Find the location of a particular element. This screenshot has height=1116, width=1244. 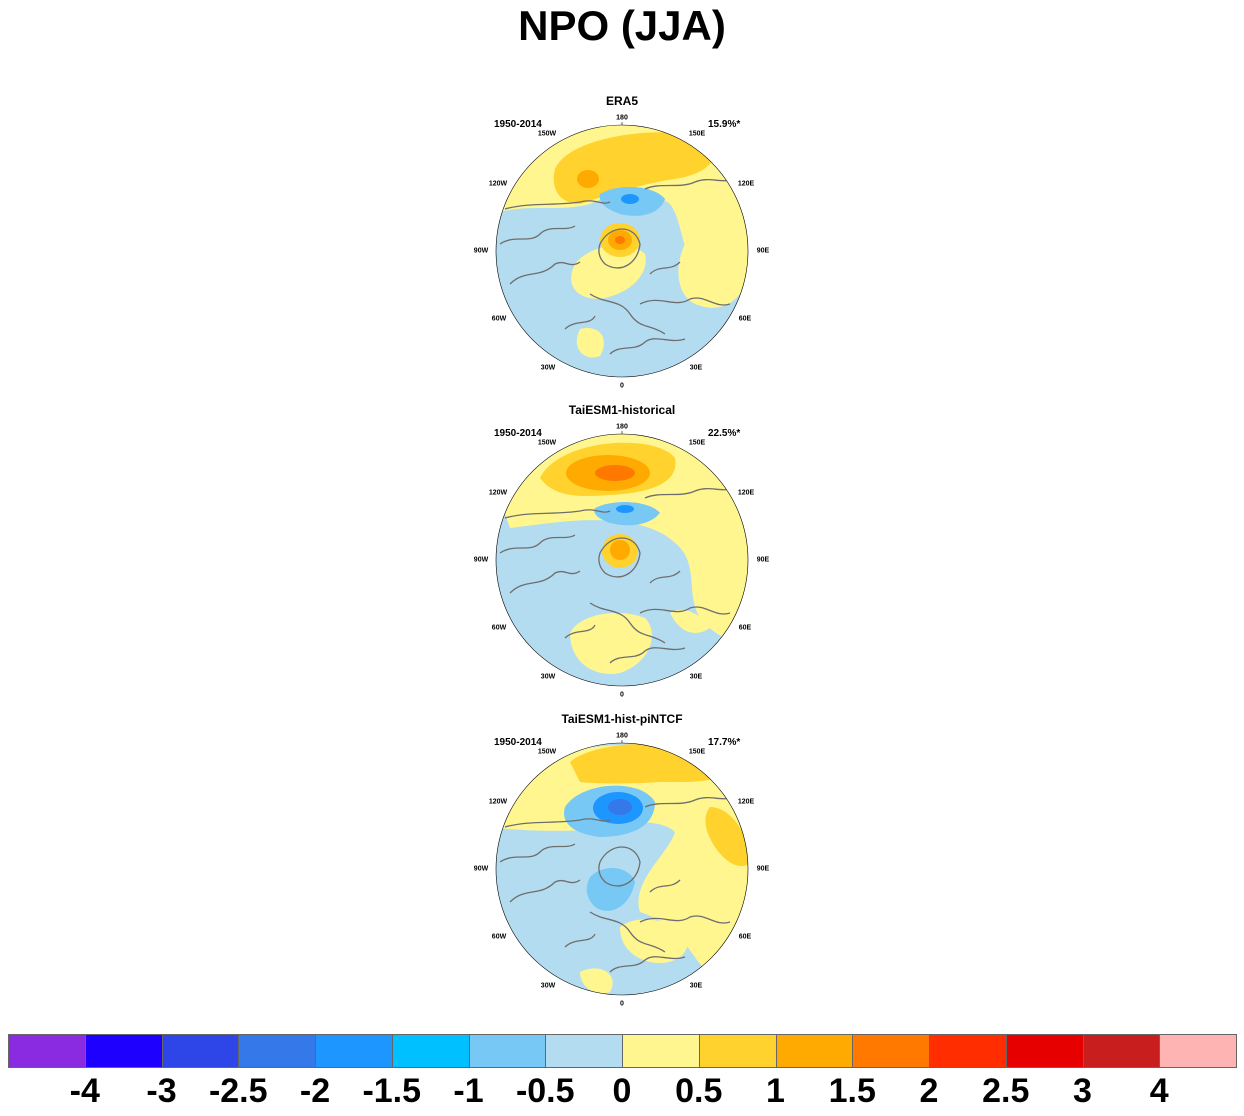

panel-title: TaiESM1-historical is located at coordinates (622, 410).